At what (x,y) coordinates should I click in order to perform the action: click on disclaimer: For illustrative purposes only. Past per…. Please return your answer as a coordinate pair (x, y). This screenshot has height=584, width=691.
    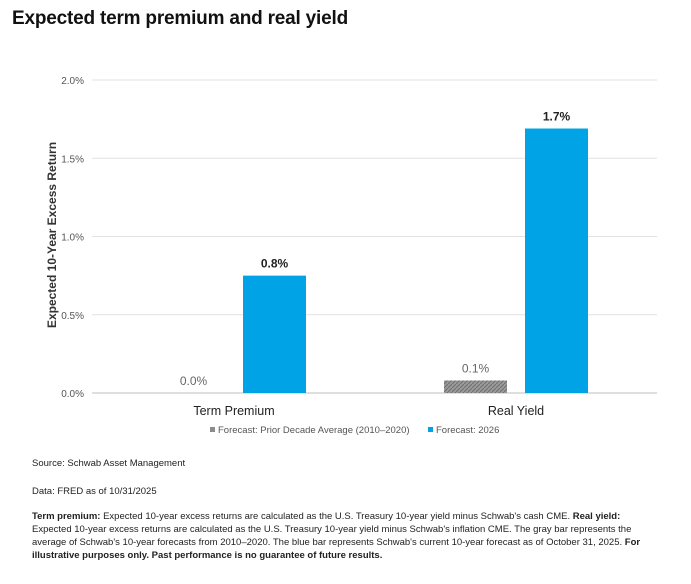
    Looking at the image, I should click on (336, 549).